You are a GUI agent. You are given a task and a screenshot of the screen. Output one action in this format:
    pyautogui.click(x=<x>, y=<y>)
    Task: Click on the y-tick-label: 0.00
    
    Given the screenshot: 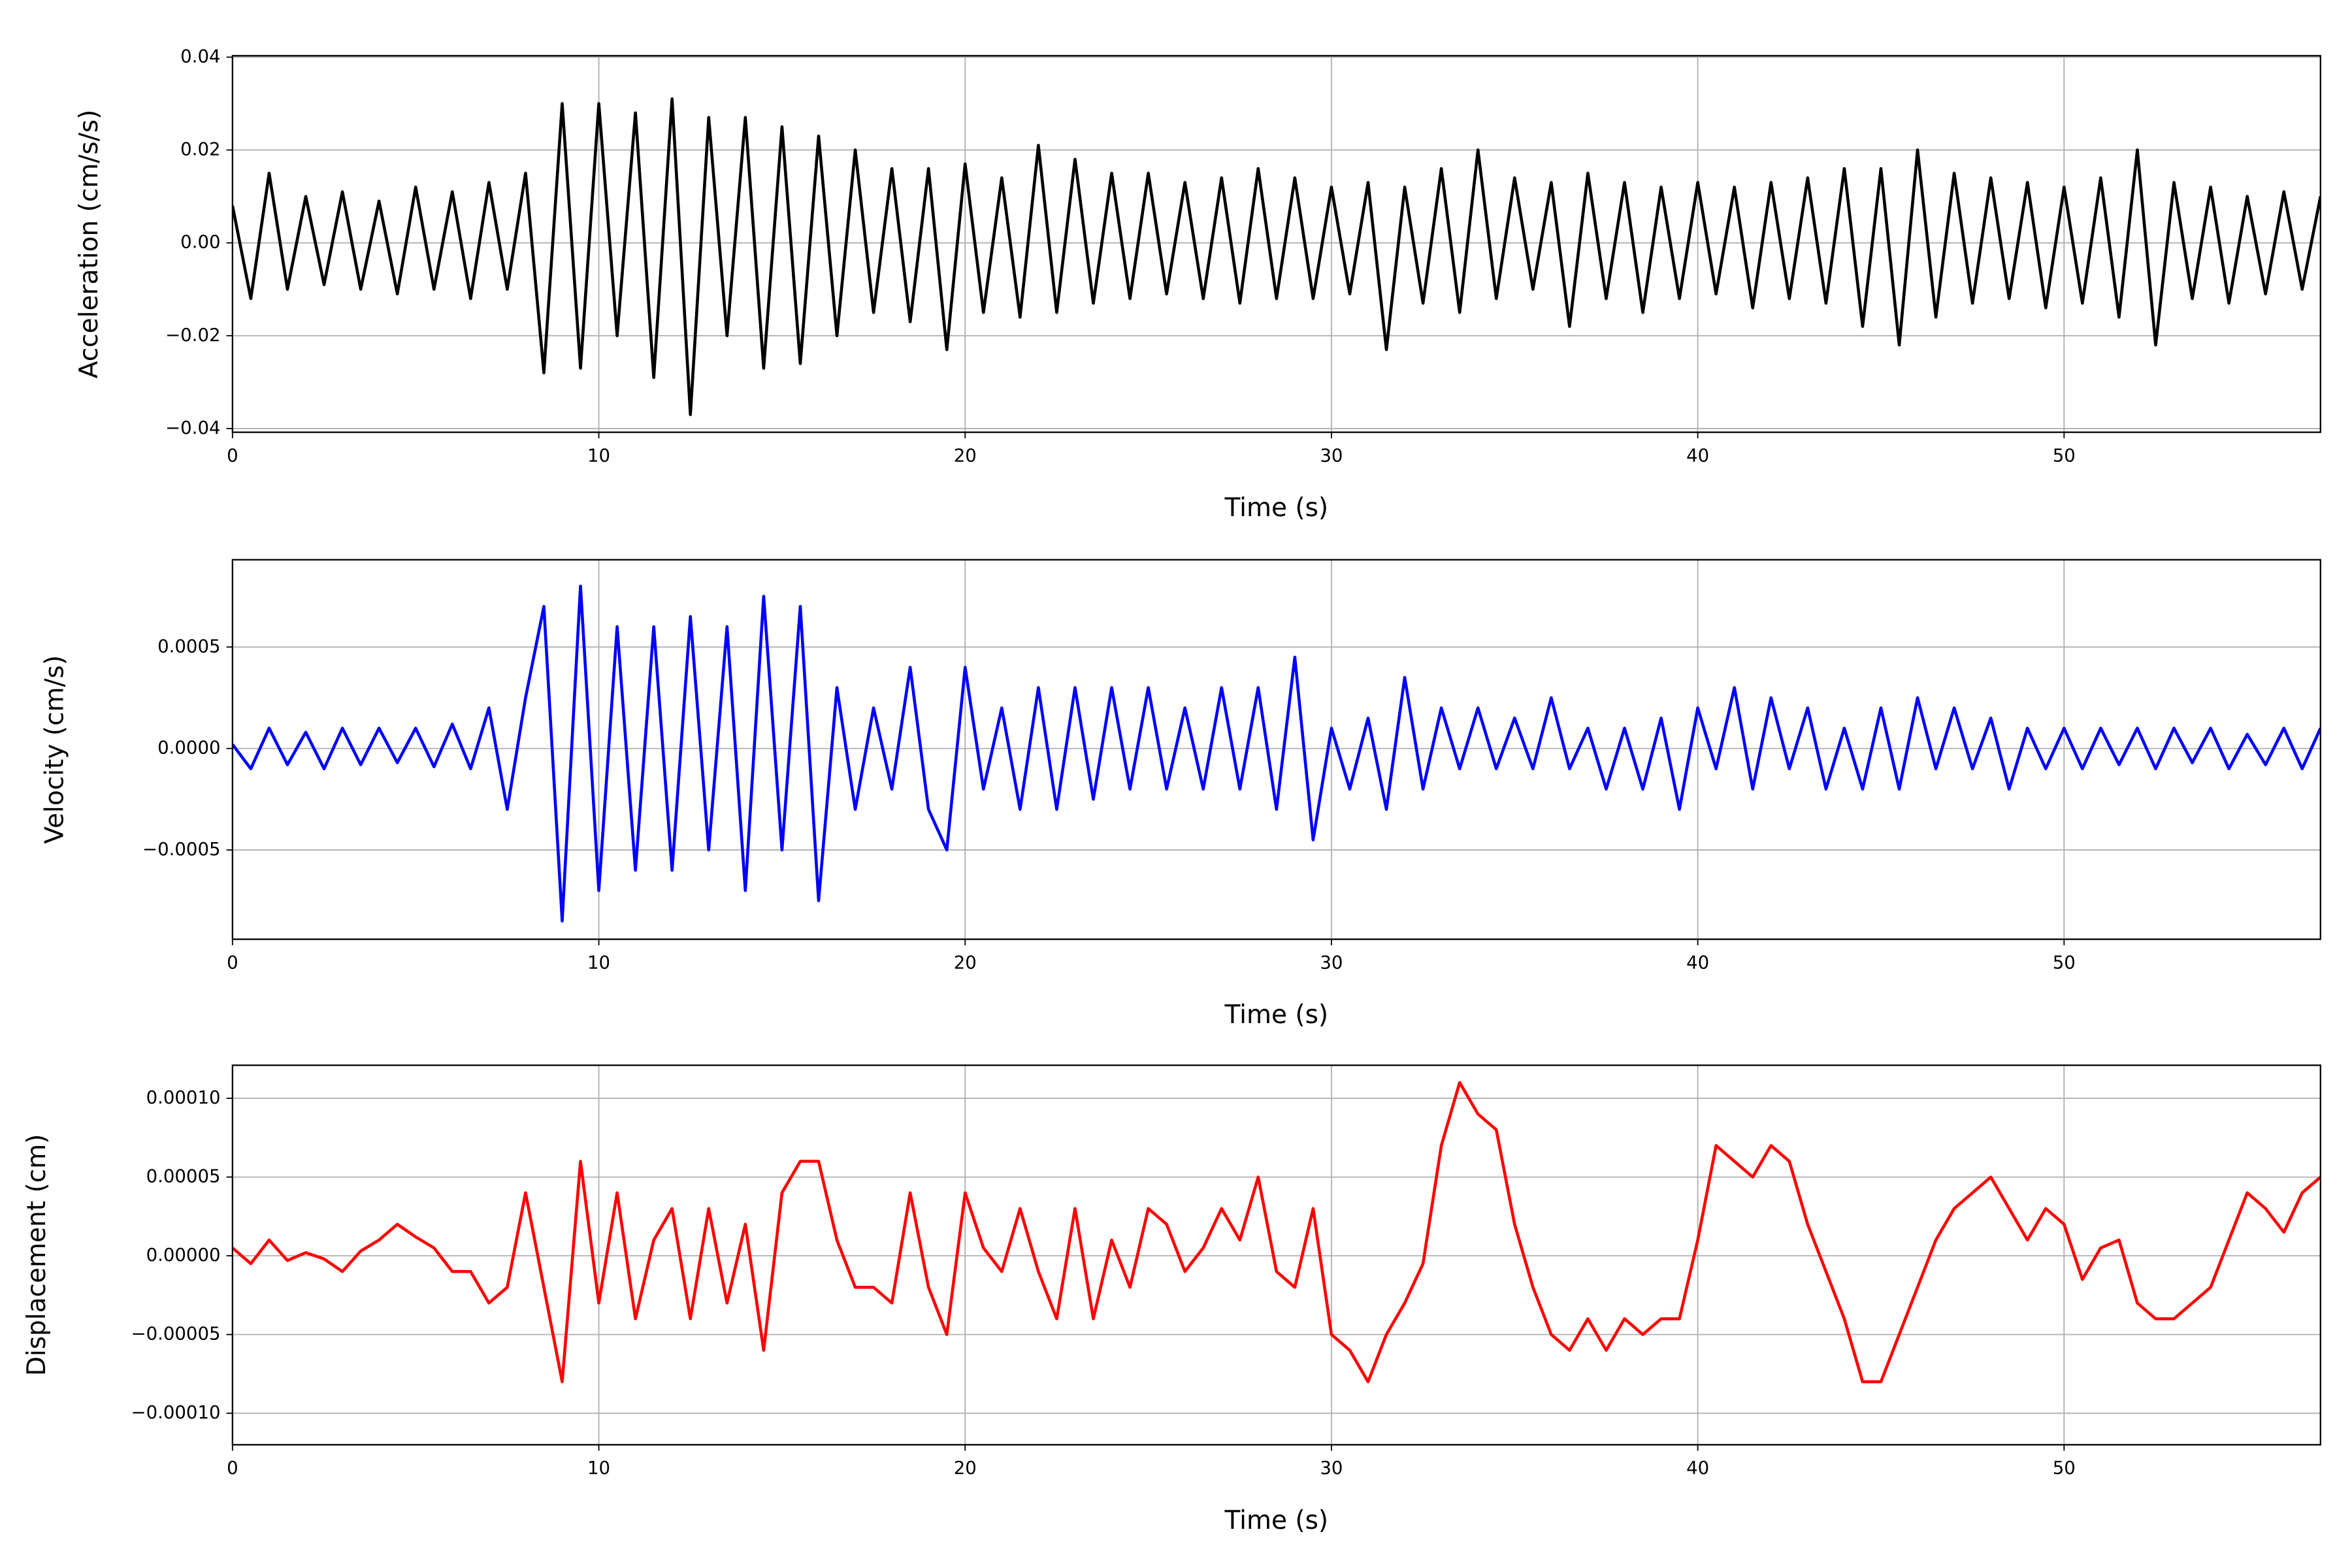 What is the action you would take?
    pyautogui.click(x=200, y=242)
    